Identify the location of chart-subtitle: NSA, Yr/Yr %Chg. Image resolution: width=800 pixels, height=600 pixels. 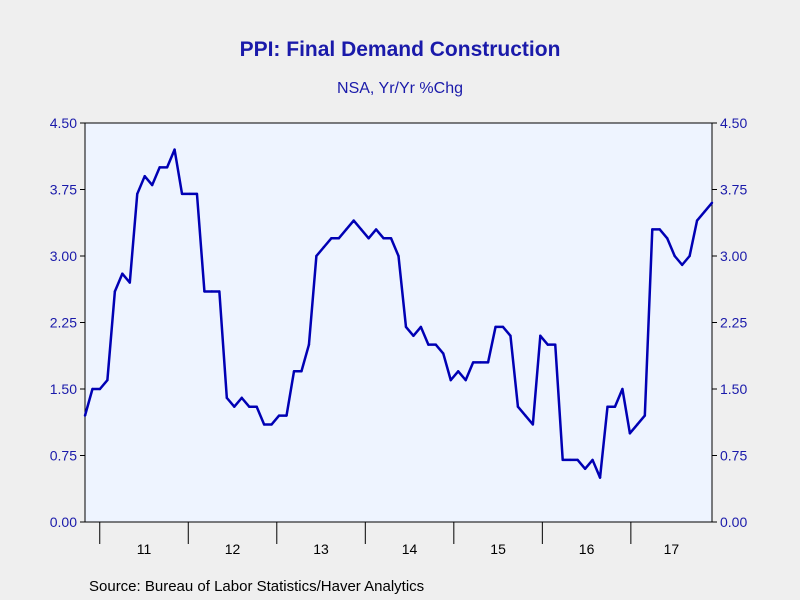
(400, 88).